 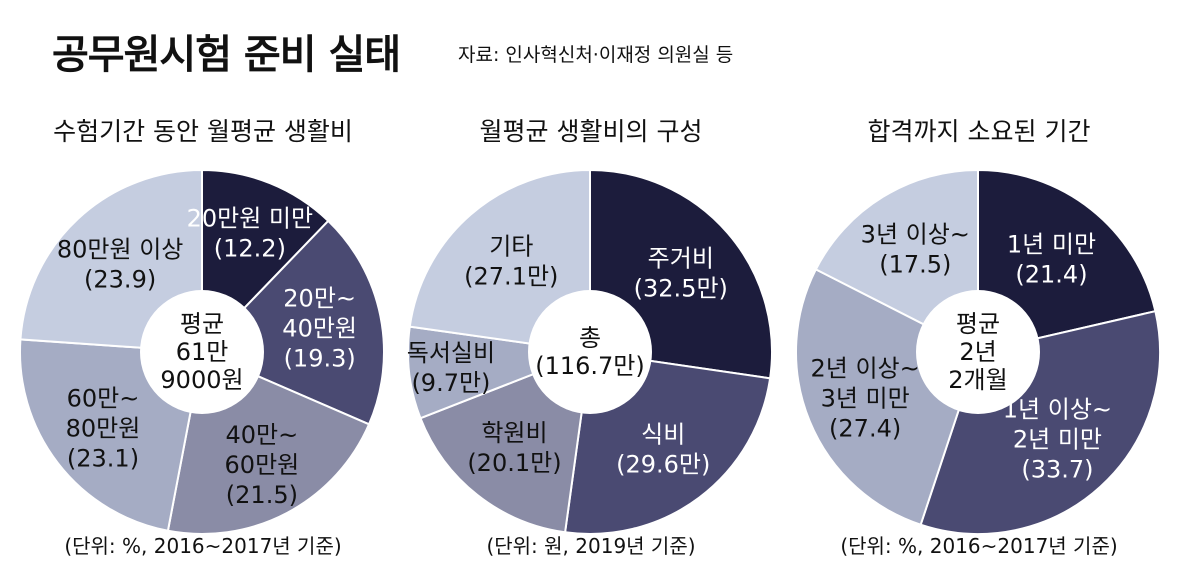 What do you see at coordinates (865, 398) in the screenshot?
I see `pie3-slice-3-label: 2년 이상~ 3년 미만 (27.4)` at bounding box center [865, 398].